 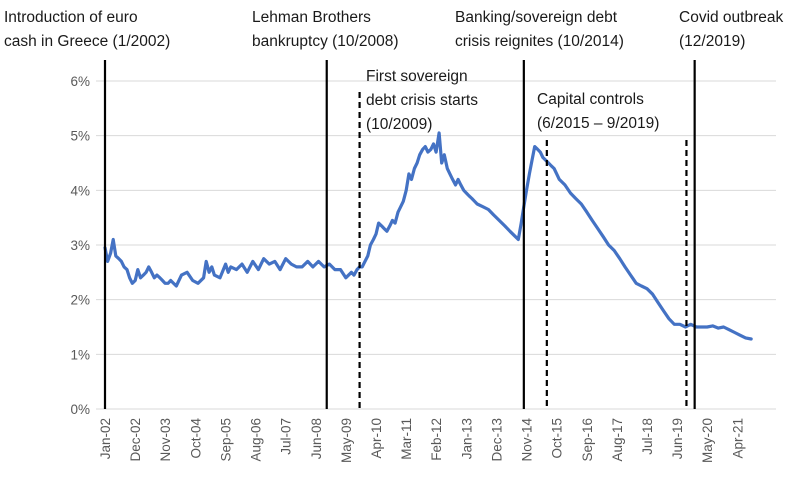 I want to click on x-tick-label: Dec-13, so click(x=496, y=440).